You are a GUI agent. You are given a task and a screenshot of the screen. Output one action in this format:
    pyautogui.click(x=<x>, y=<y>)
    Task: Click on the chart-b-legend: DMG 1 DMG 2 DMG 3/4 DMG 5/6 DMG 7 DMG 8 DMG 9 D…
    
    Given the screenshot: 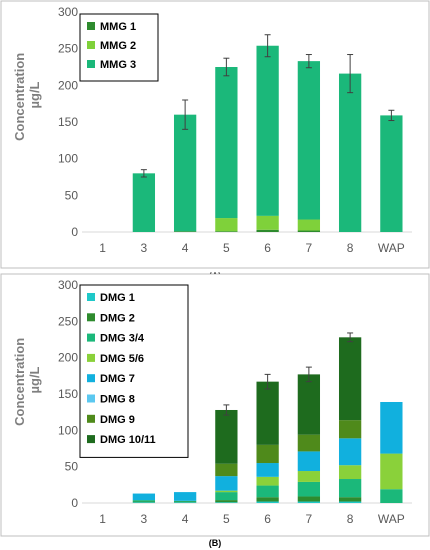 What is the action you would take?
    pyautogui.click(x=134, y=371)
    